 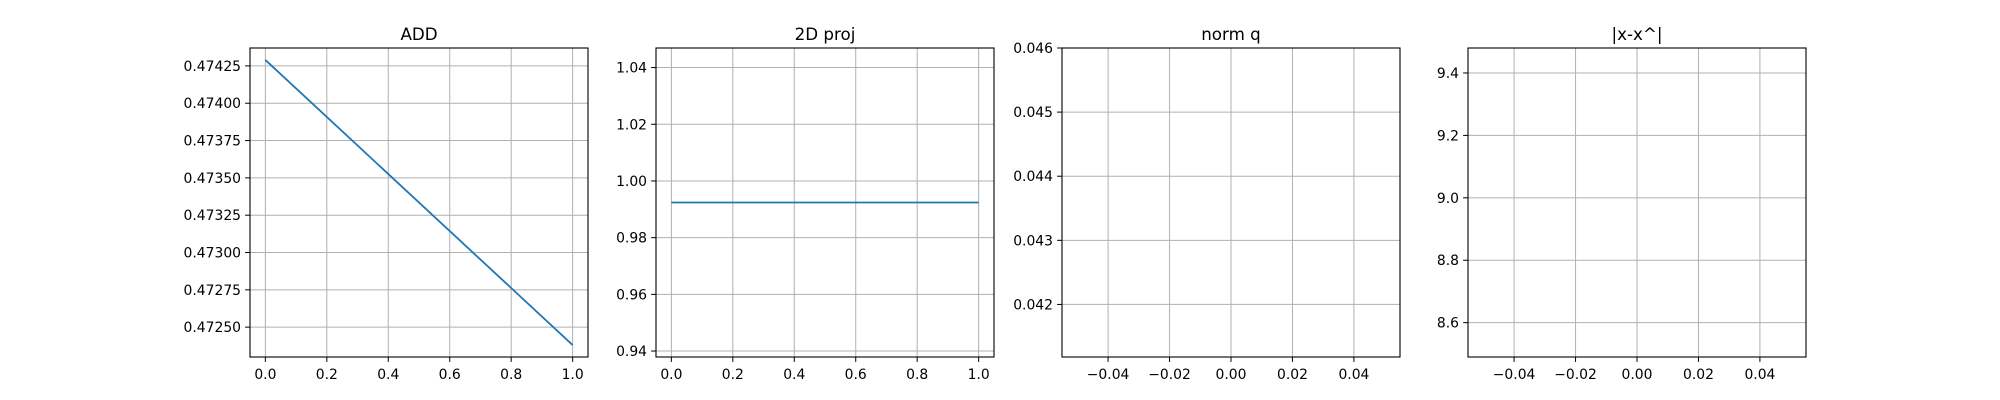 I want to click on y-tick-label: 0.47375, so click(x=212, y=142).